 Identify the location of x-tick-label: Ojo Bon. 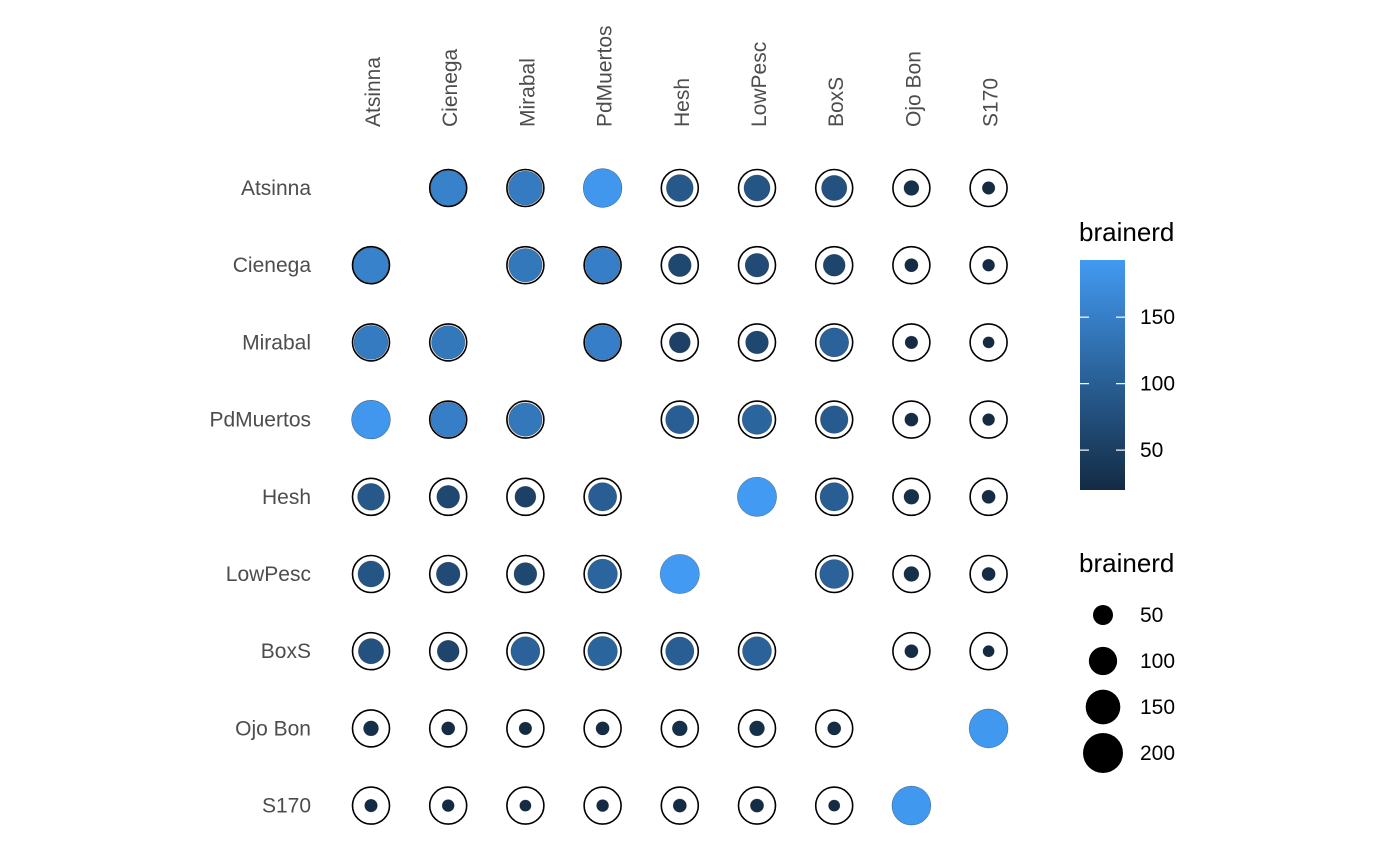
(913, 89).